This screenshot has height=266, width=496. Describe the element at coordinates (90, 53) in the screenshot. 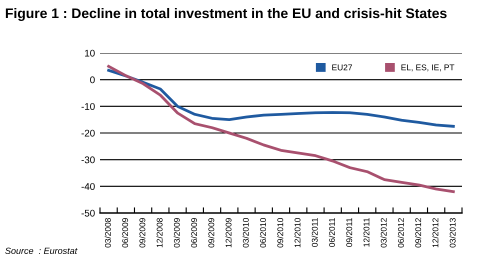

I see `y-tick-label: 10` at that location.